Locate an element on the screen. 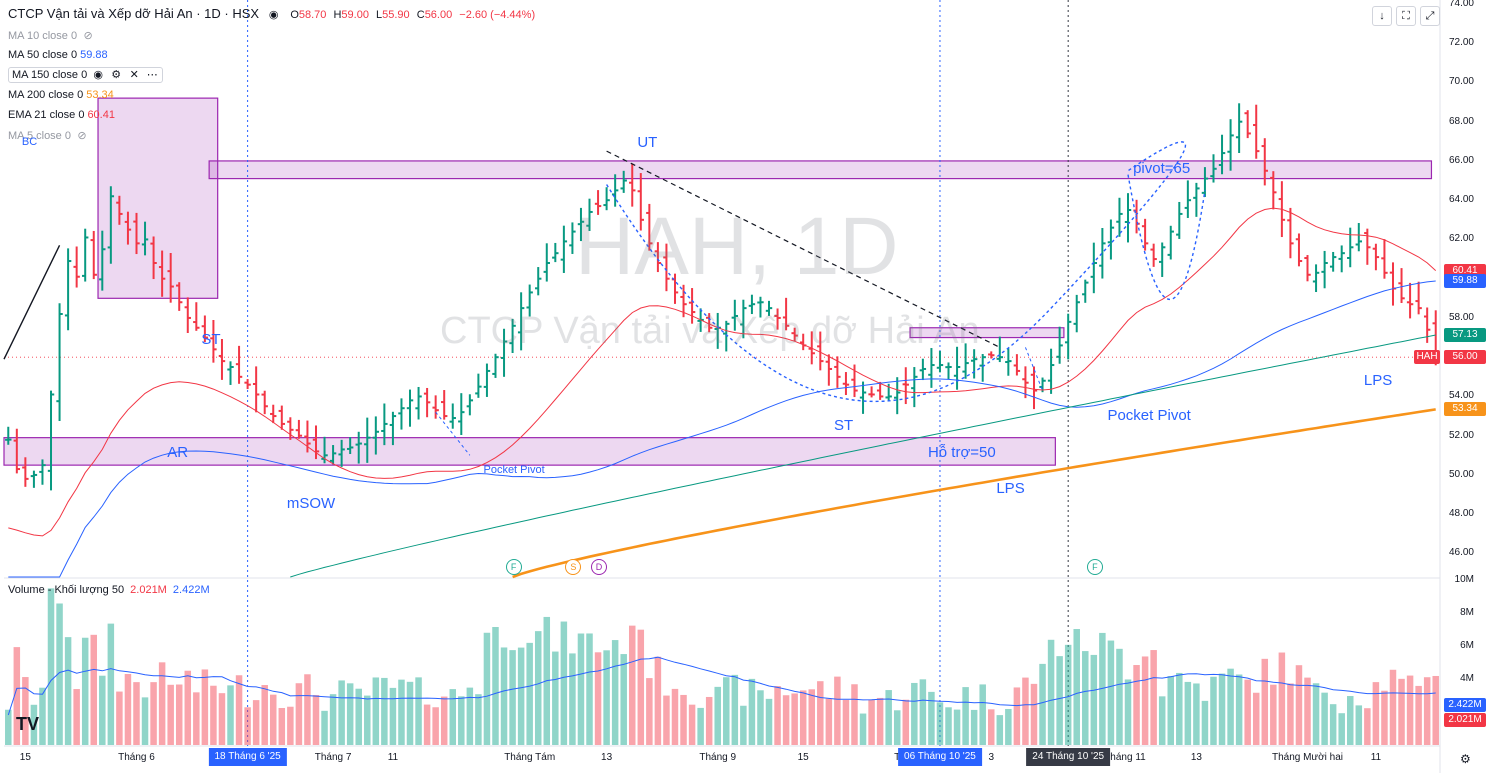 The height and width of the screenshot is (773, 1488). close-icon: ✕ is located at coordinates (134, 75).